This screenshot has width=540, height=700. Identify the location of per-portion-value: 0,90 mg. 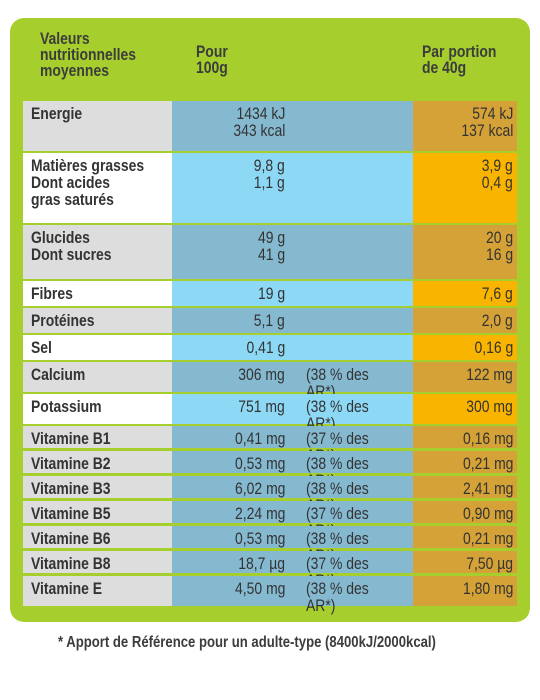
(487, 513).